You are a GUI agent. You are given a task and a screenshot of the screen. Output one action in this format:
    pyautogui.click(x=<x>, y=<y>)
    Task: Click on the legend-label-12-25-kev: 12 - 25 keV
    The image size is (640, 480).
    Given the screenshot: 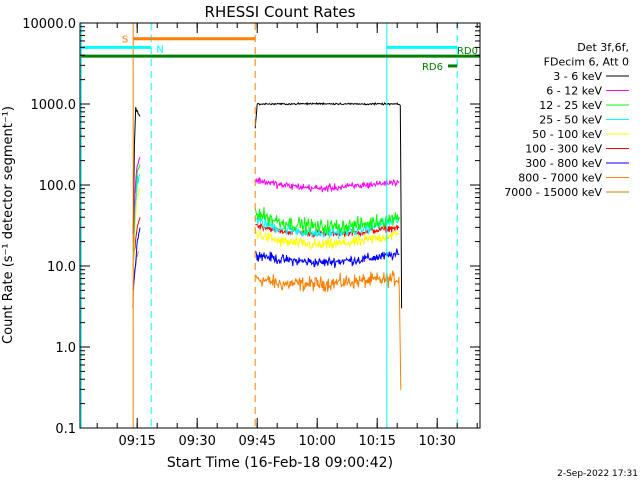 What is the action you would take?
    pyautogui.click(x=570, y=105)
    